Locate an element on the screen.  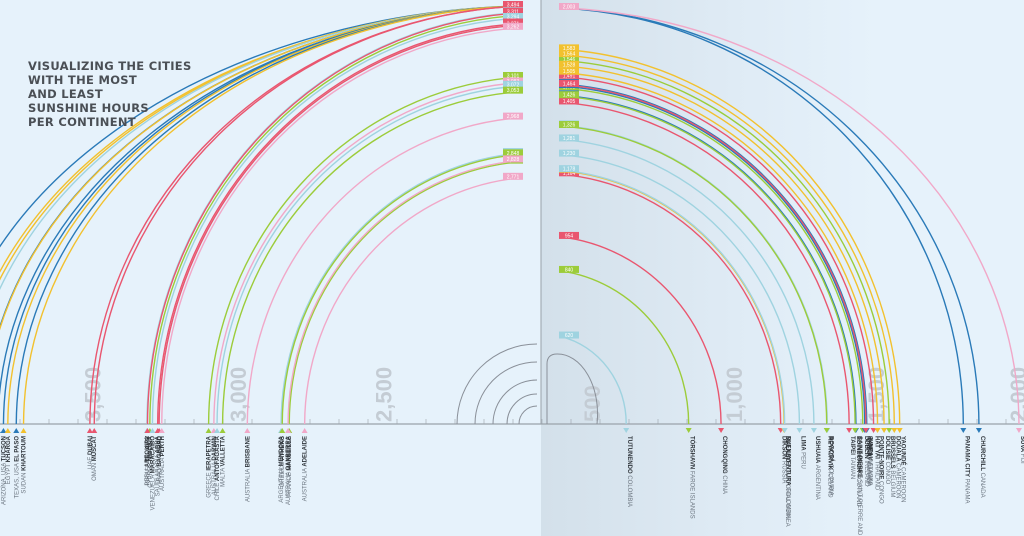
city-label: TAIPEI TAIWAN is located at coordinates (852, 457).